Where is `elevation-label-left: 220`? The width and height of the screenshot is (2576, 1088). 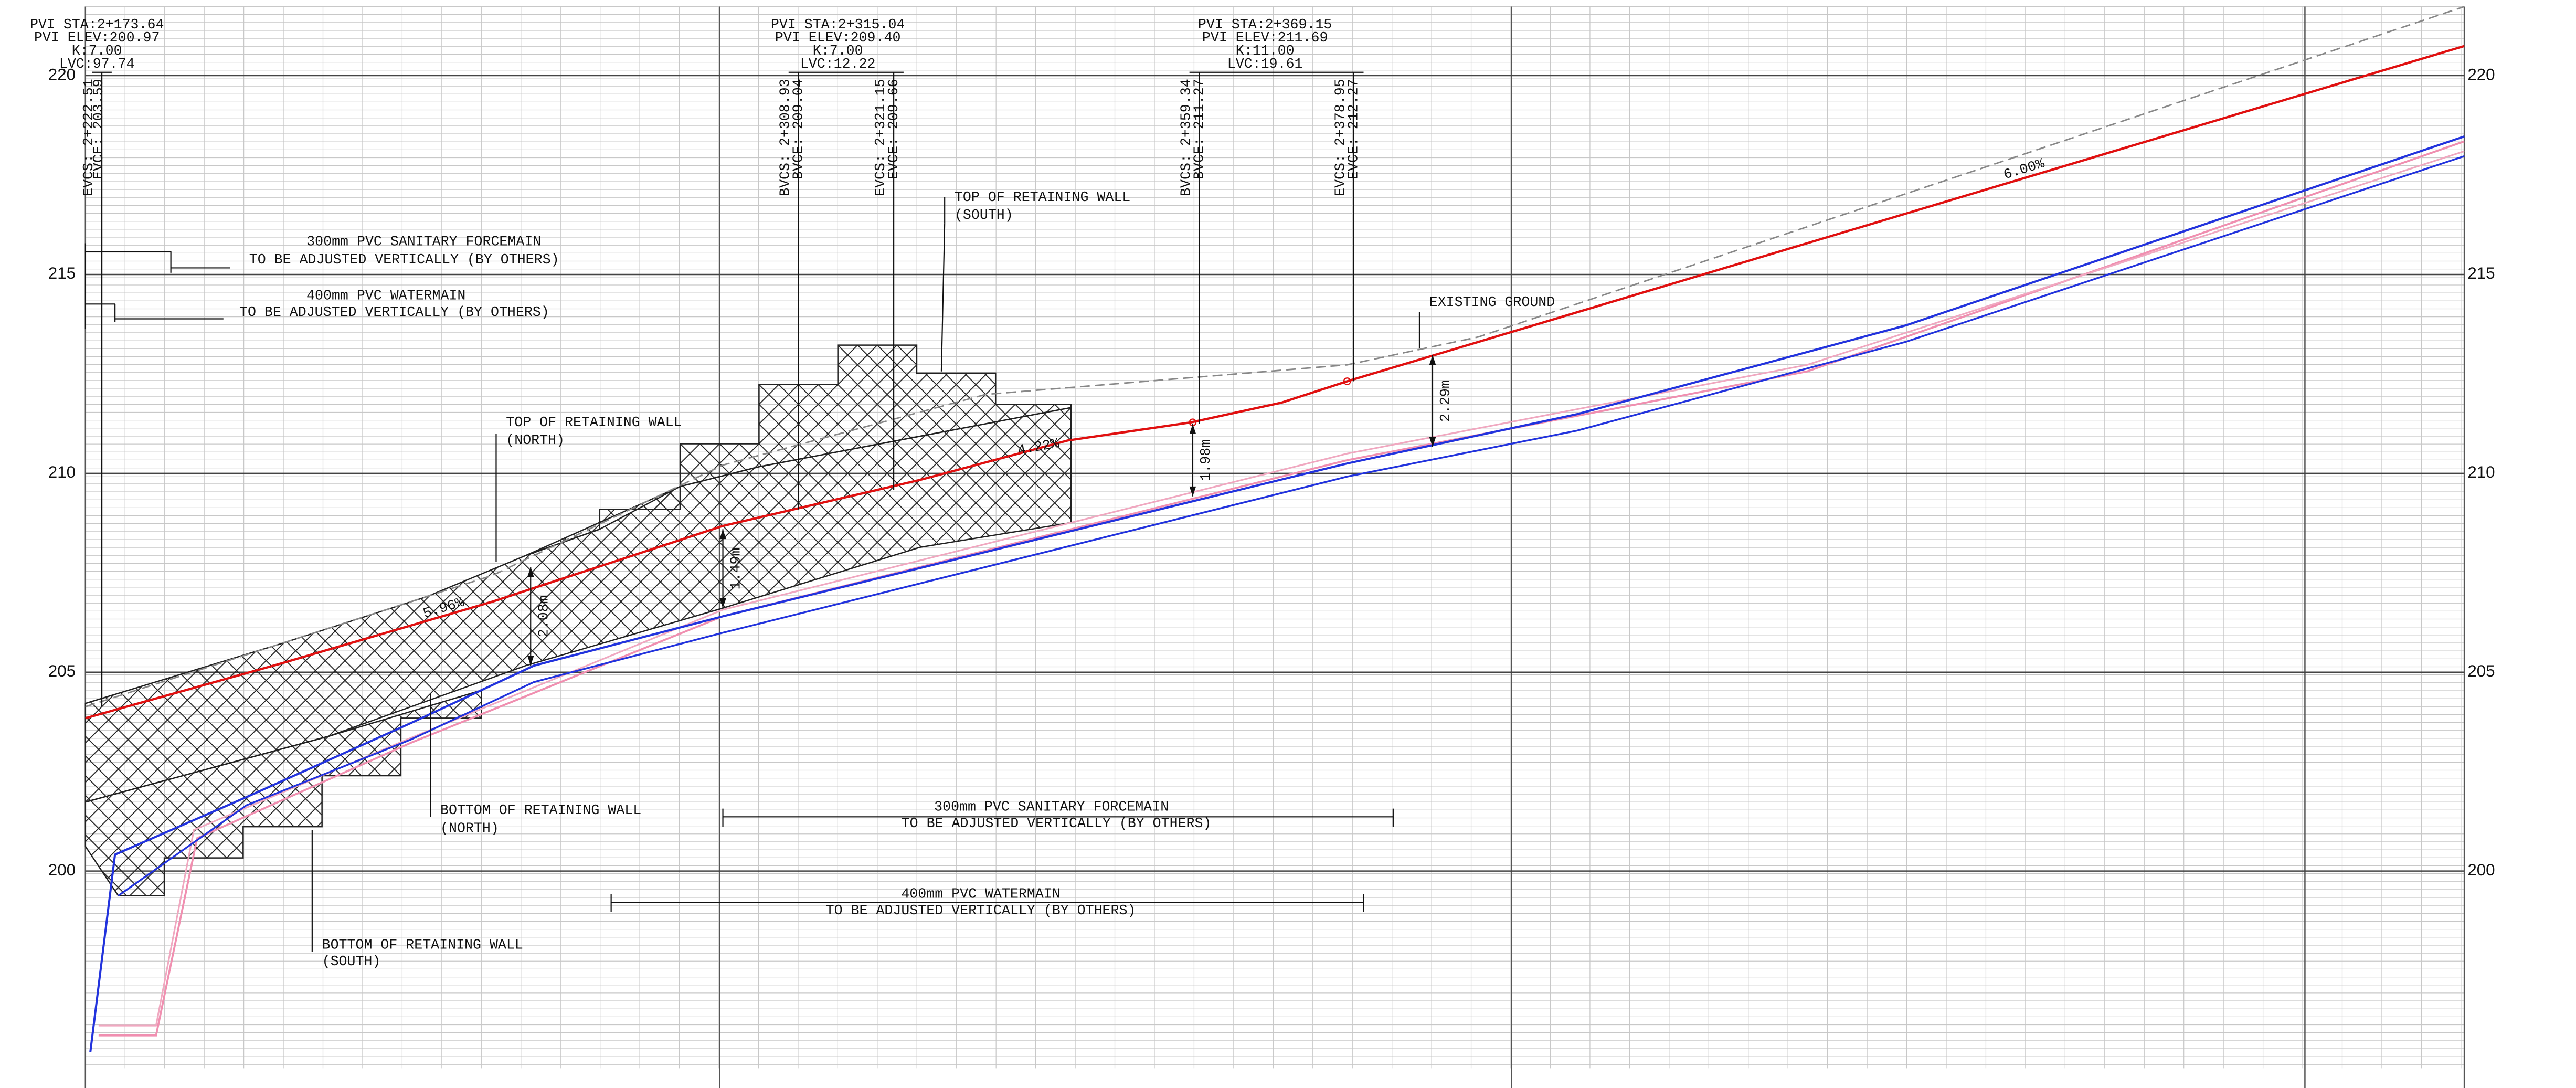
elevation-label-left: 220 is located at coordinates (62, 74).